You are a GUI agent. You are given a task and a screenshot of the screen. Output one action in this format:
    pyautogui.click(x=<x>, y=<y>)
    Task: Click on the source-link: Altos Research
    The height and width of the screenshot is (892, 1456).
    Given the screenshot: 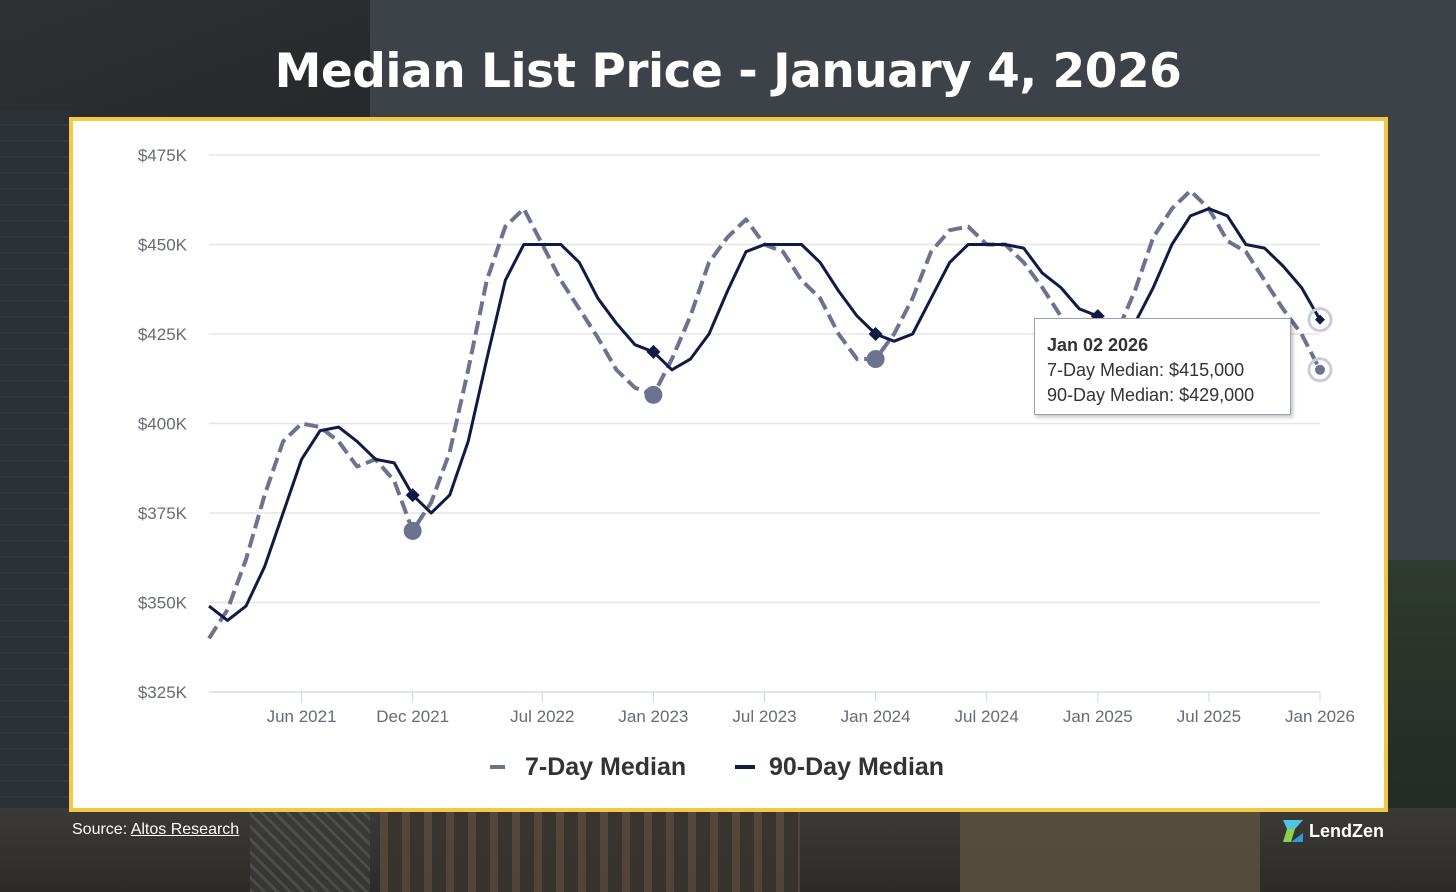 What is the action you would take?
    pyautogui.click(x=185, y=829)
    